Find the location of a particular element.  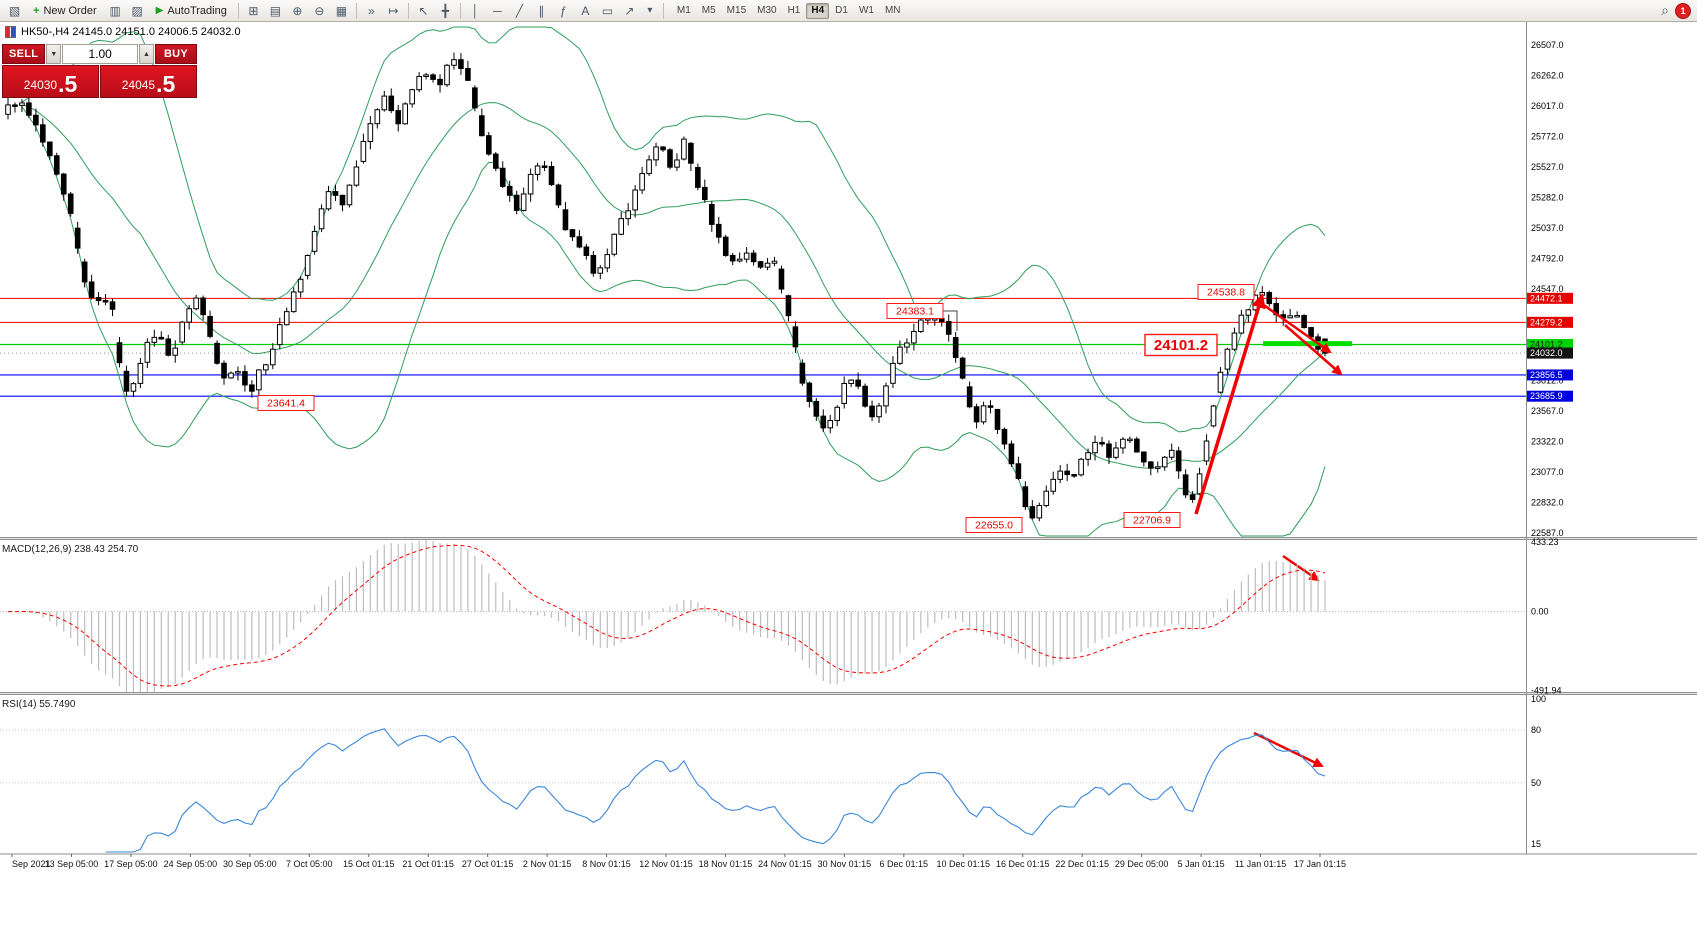

volume-increment-button: ▲ is located at coordinates (146, 54).